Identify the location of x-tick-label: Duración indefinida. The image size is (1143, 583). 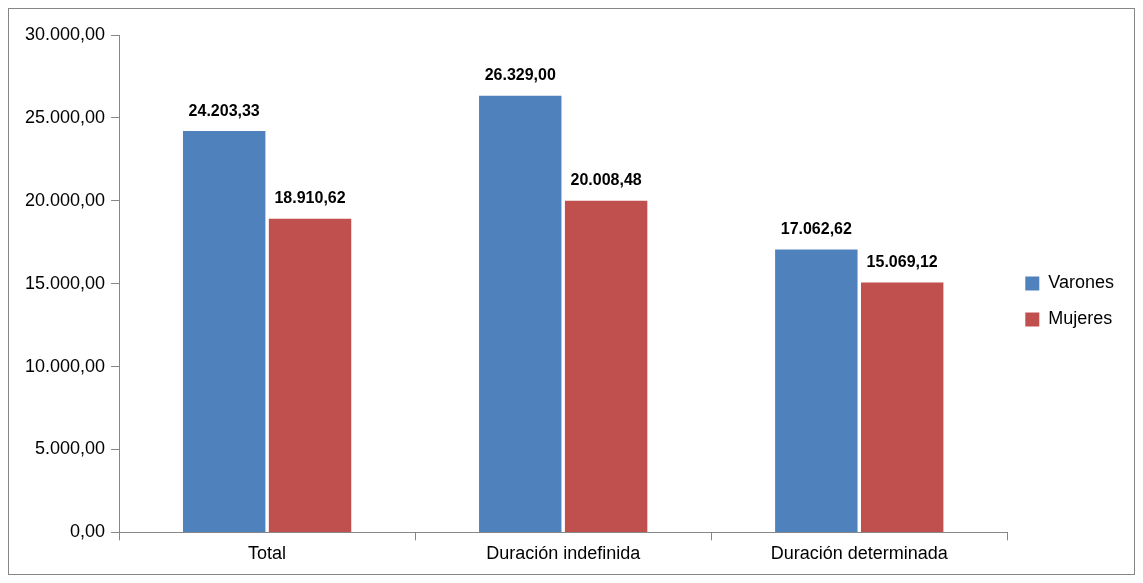
(564, 553).